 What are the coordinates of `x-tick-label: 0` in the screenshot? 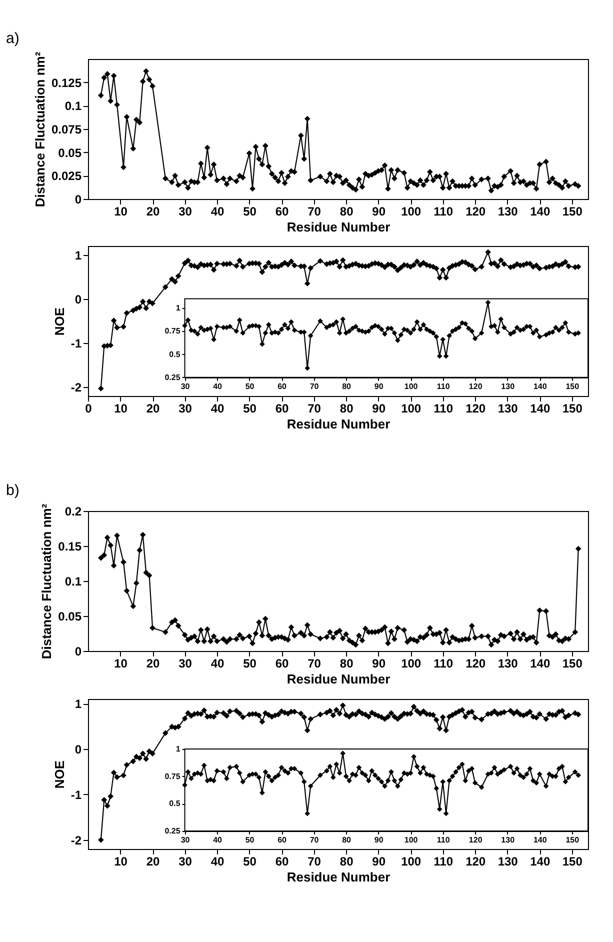 It's located at (88, 409).